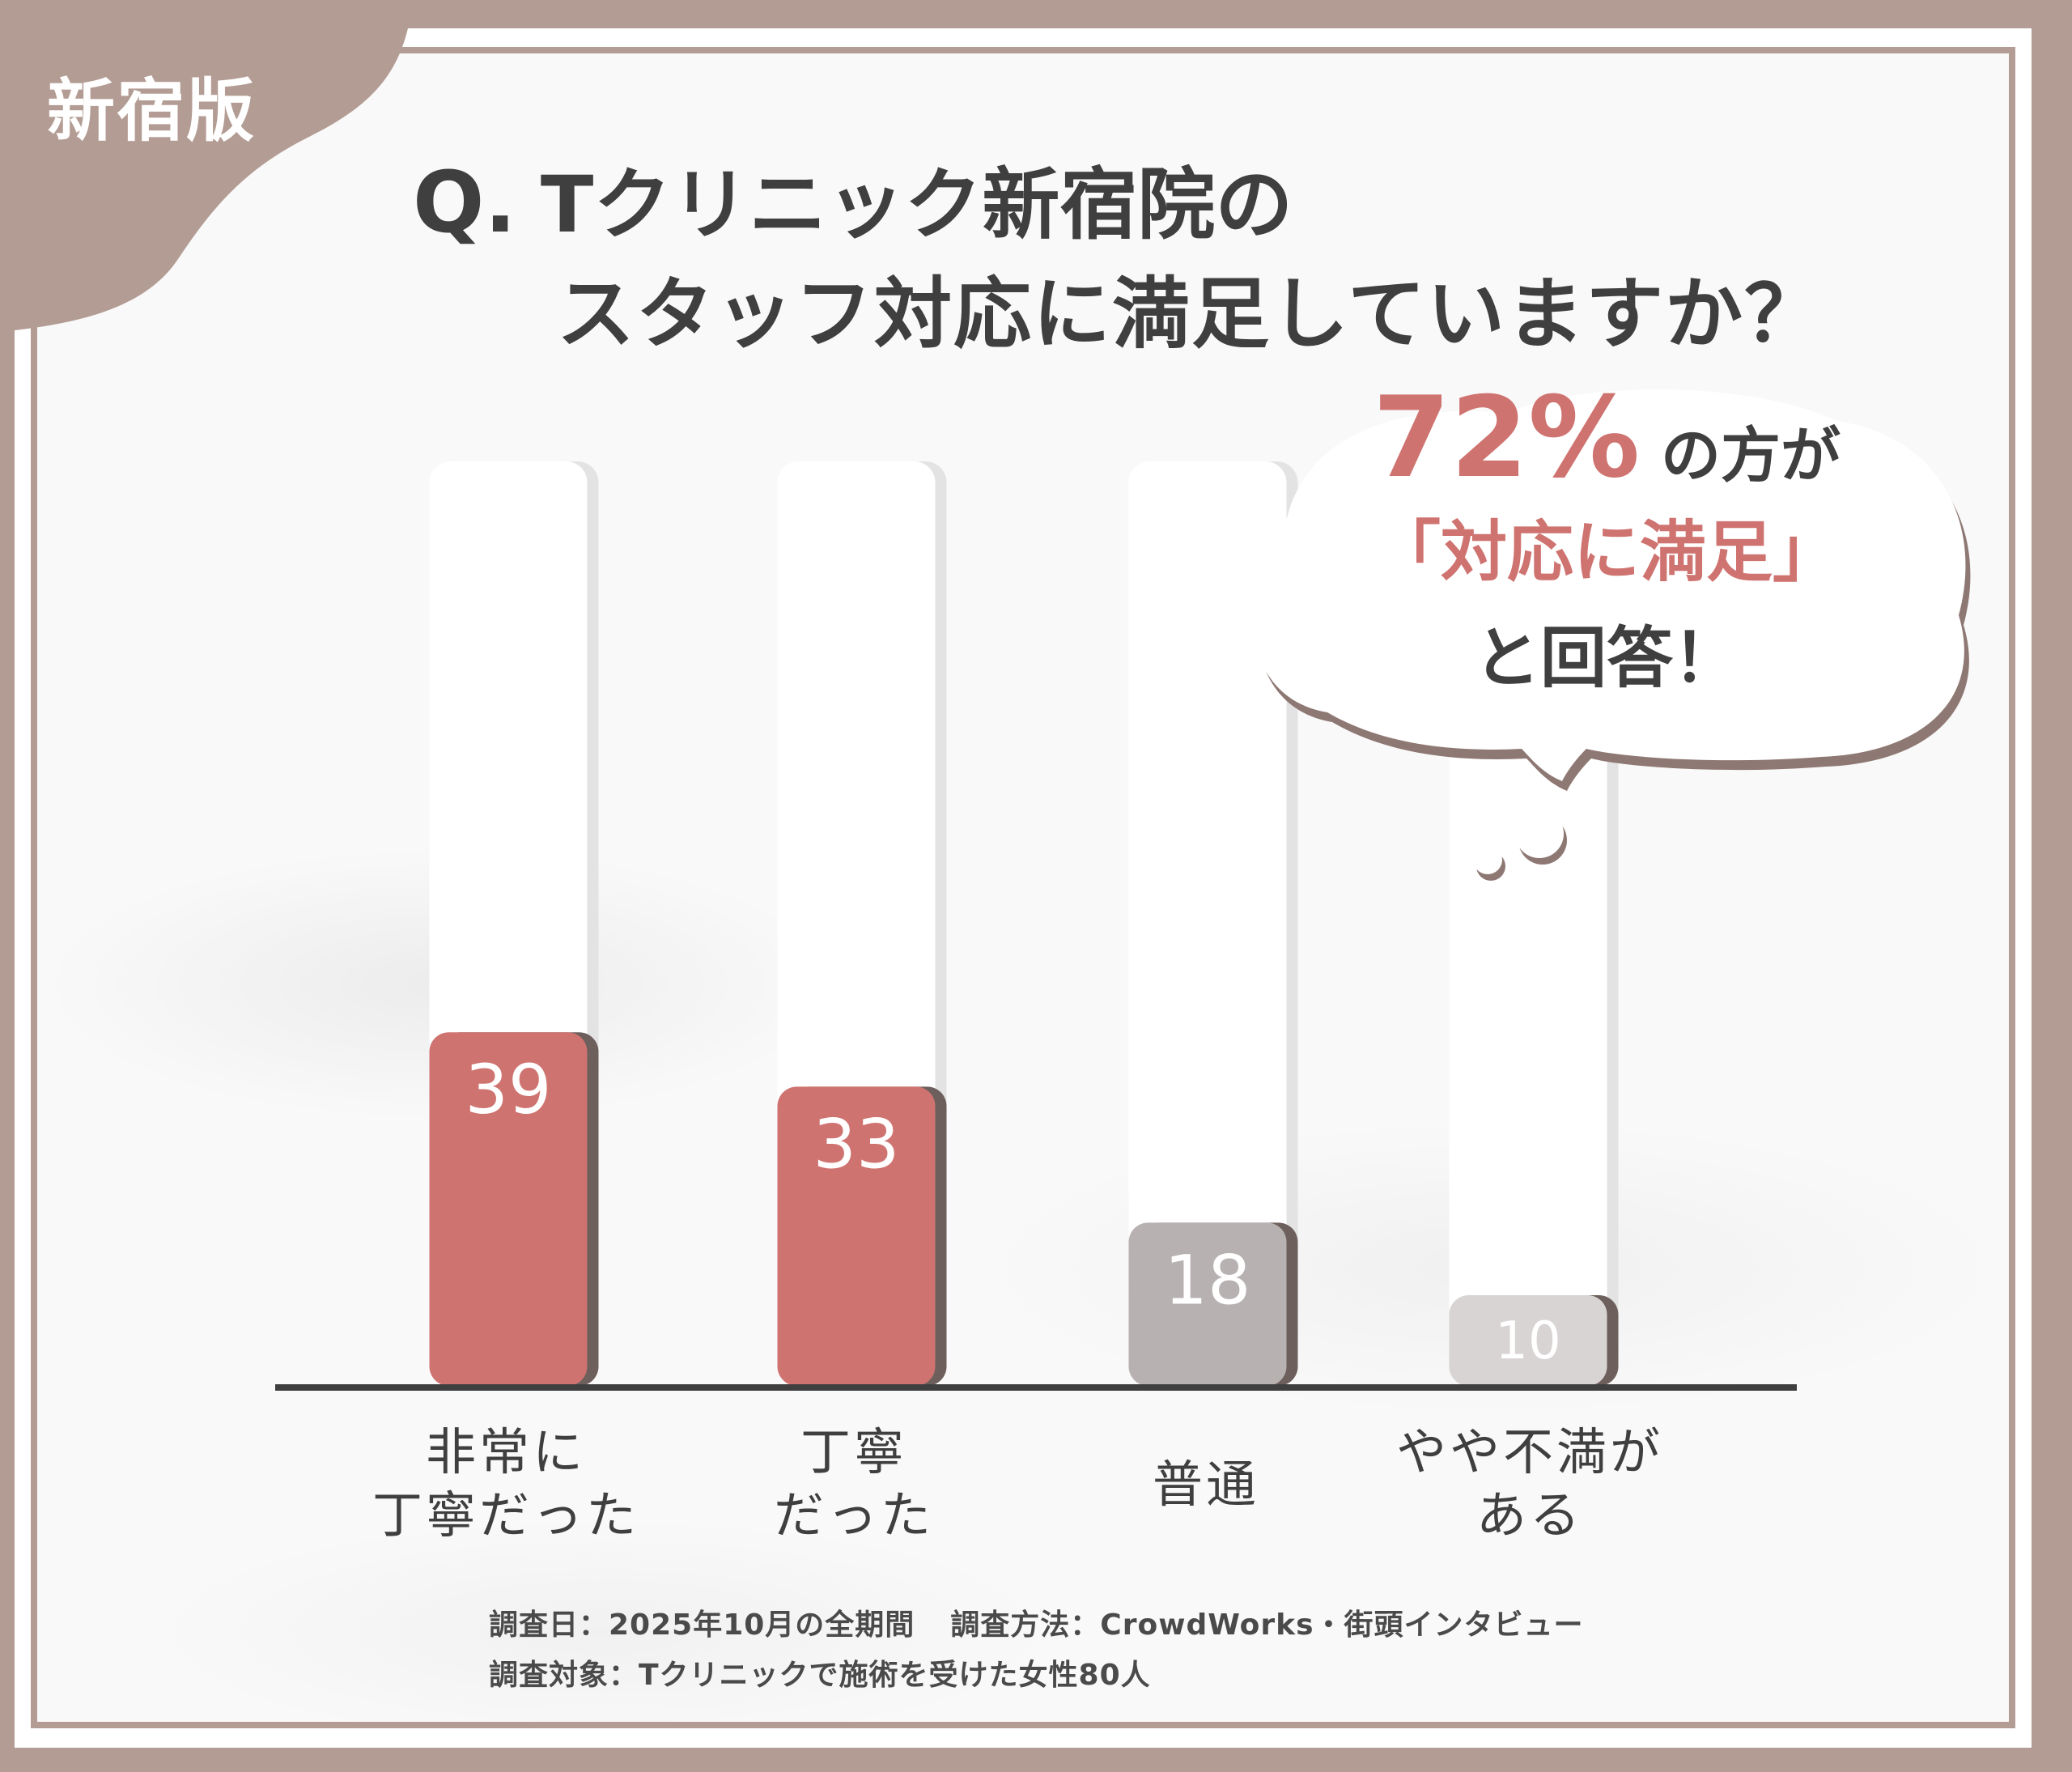 This screenshot has width=2072, height=1772. Describe the element at coordinates (152, 111) in the screenshot. I see `region-badge: 新宿版` at that location.